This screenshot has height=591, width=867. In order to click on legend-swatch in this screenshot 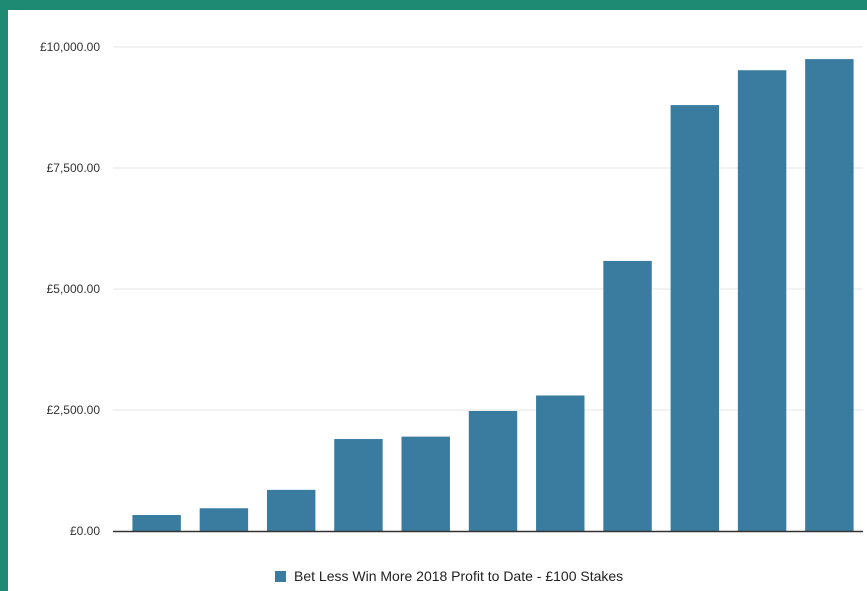, I will do `click(280, 576)`.